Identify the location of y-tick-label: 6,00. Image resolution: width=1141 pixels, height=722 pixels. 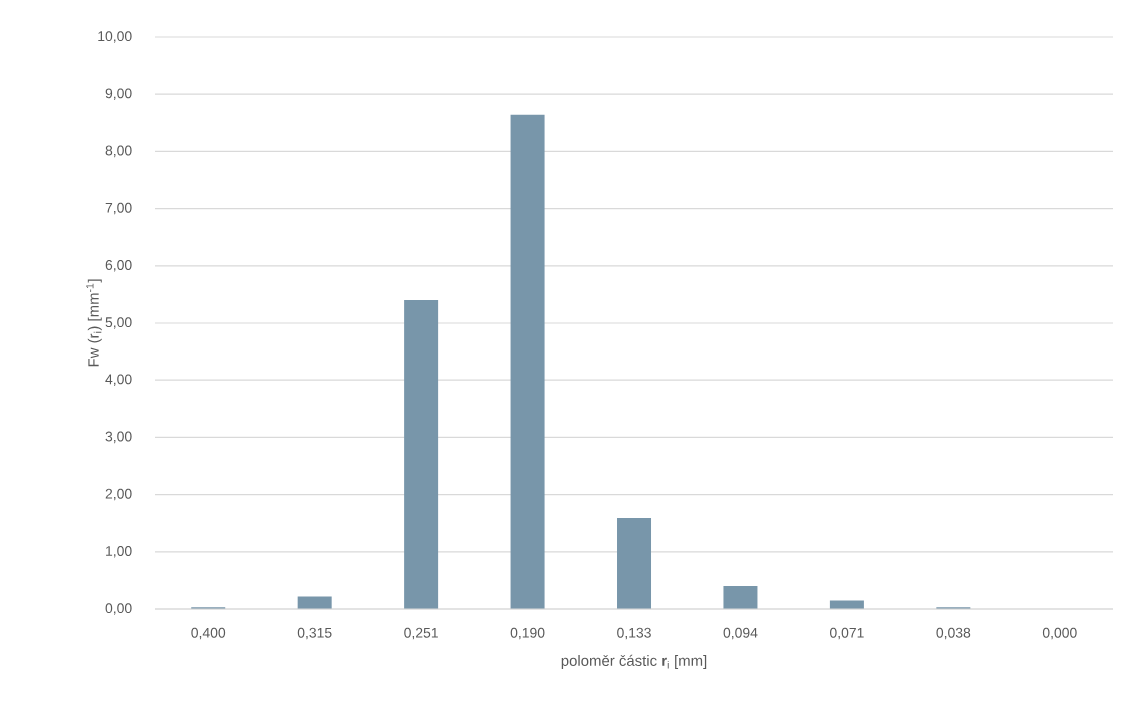
(118, 266).